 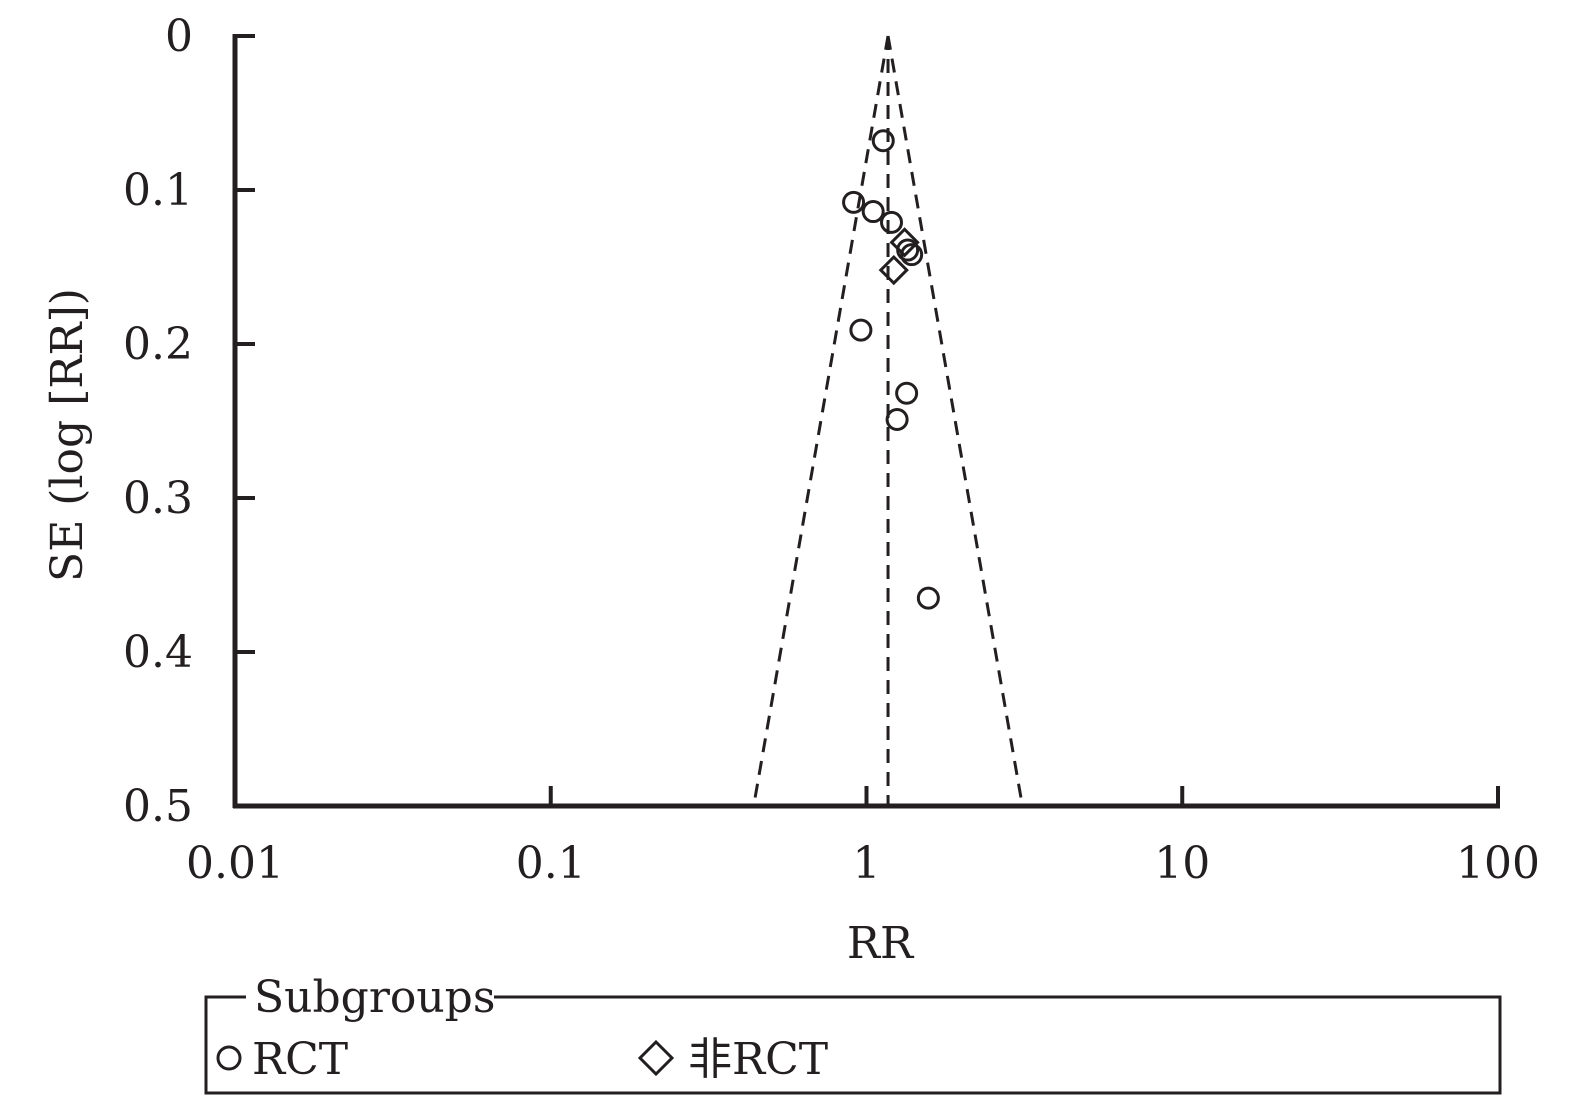 What do you see at coordinates (158, 652) in the screenshot?
I see `y-tick-label: 0.4` at bounding box center [158, 652].